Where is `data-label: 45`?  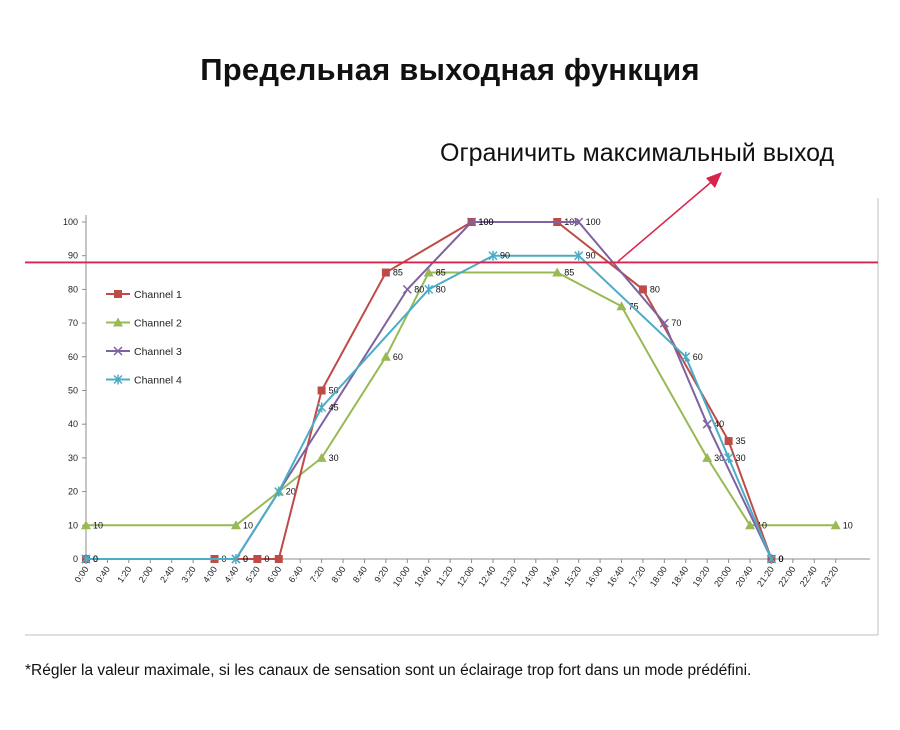
data-label: 45 is located at coordinates (334, 407).